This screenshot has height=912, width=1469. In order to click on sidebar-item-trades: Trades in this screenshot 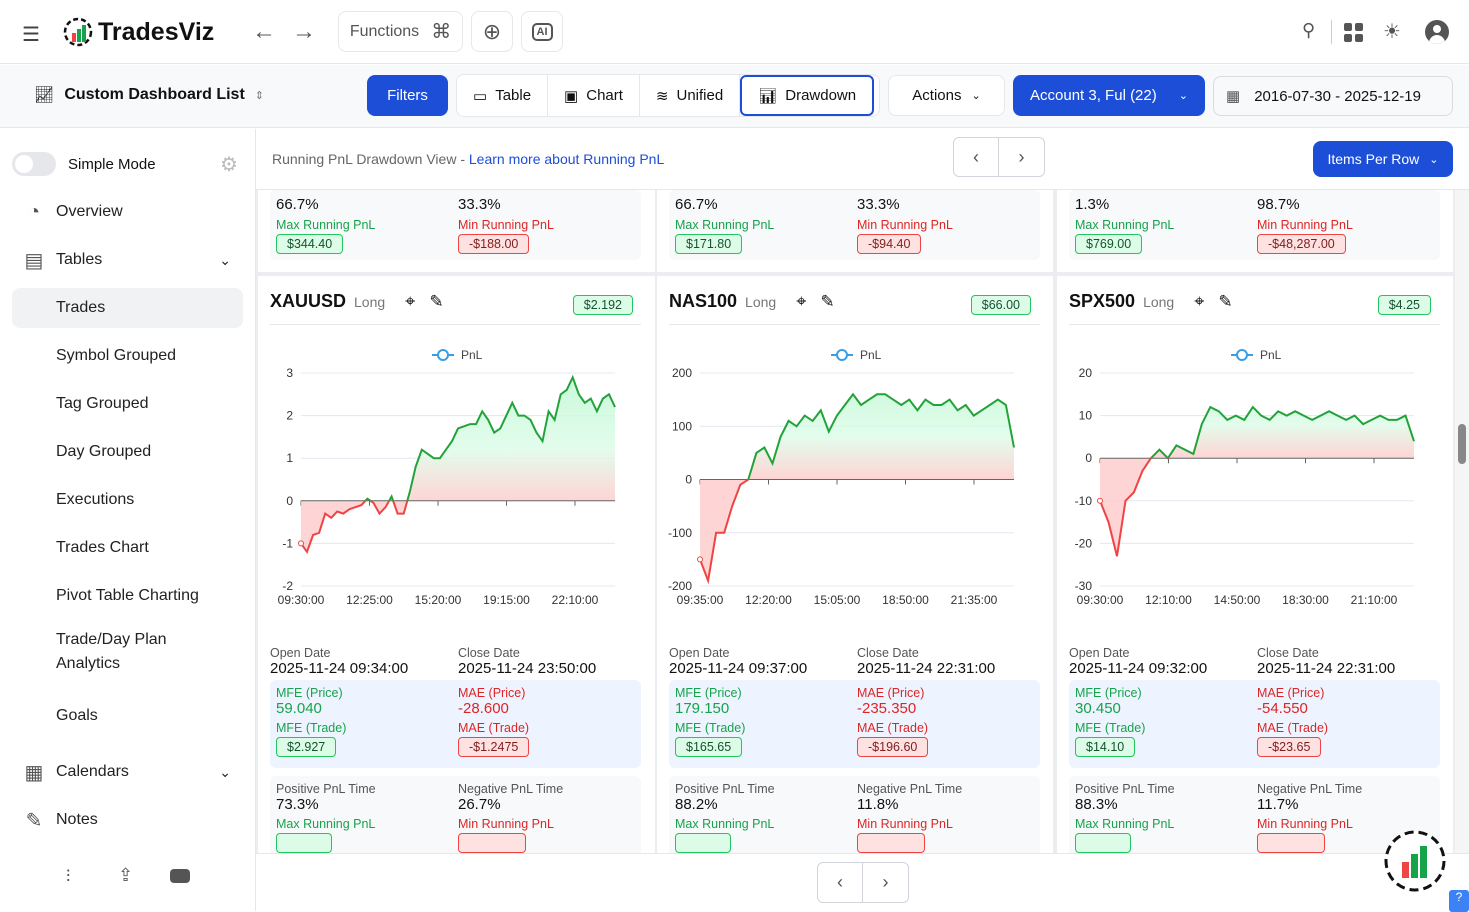, I will do `click(127, 308)`.